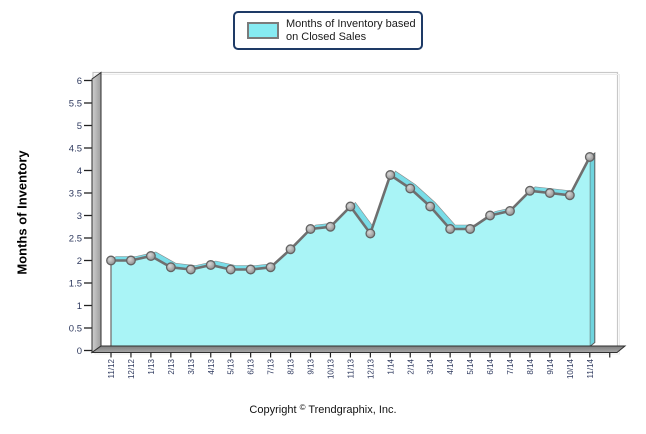 Image resolution: width=646 pixels, height=434 pixels. I want to click on x-axis-tick-label: 8/13, so click(291, 366).